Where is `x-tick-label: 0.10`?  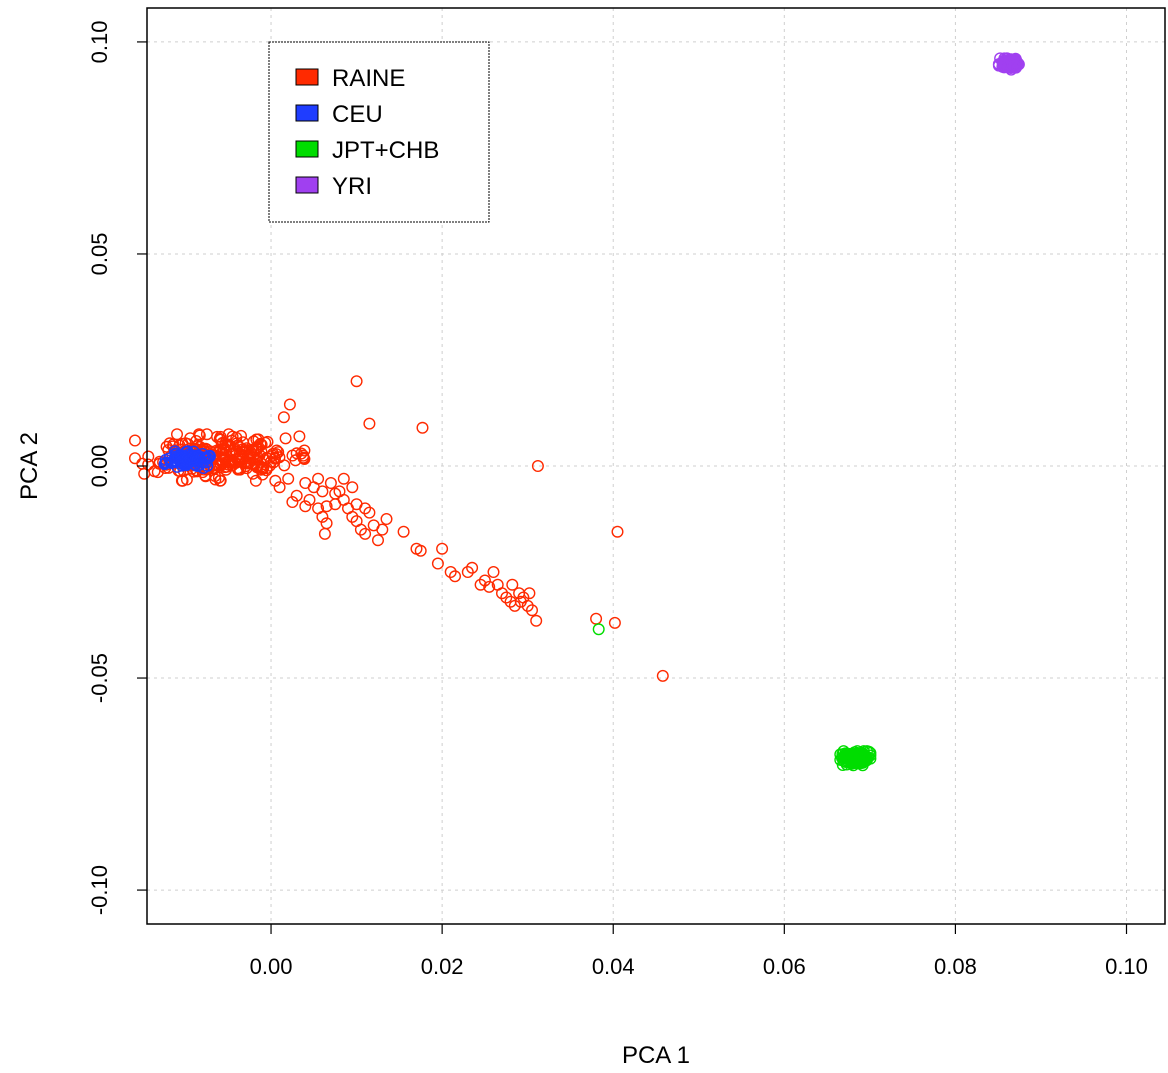 x-tick-label: 0.10 is located at coordinates (1126, 966).